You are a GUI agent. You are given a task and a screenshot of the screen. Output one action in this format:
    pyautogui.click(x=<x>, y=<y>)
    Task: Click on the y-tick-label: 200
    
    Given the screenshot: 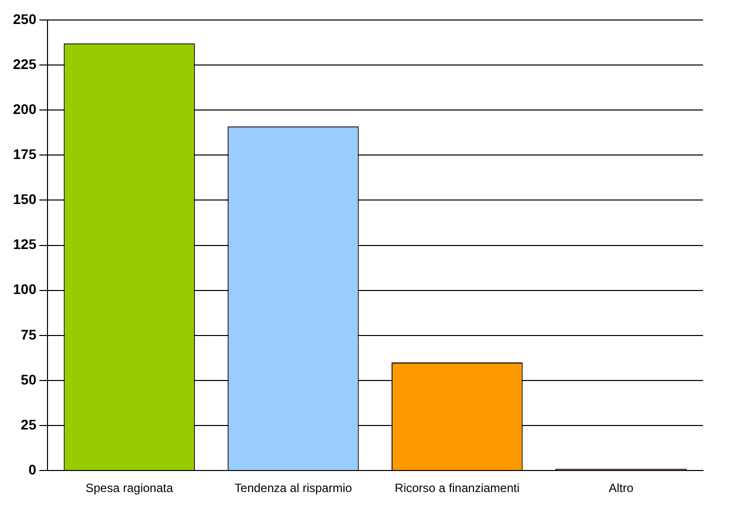 What is the action you would take?
    pyautogui.click(x=25, y=108)
    